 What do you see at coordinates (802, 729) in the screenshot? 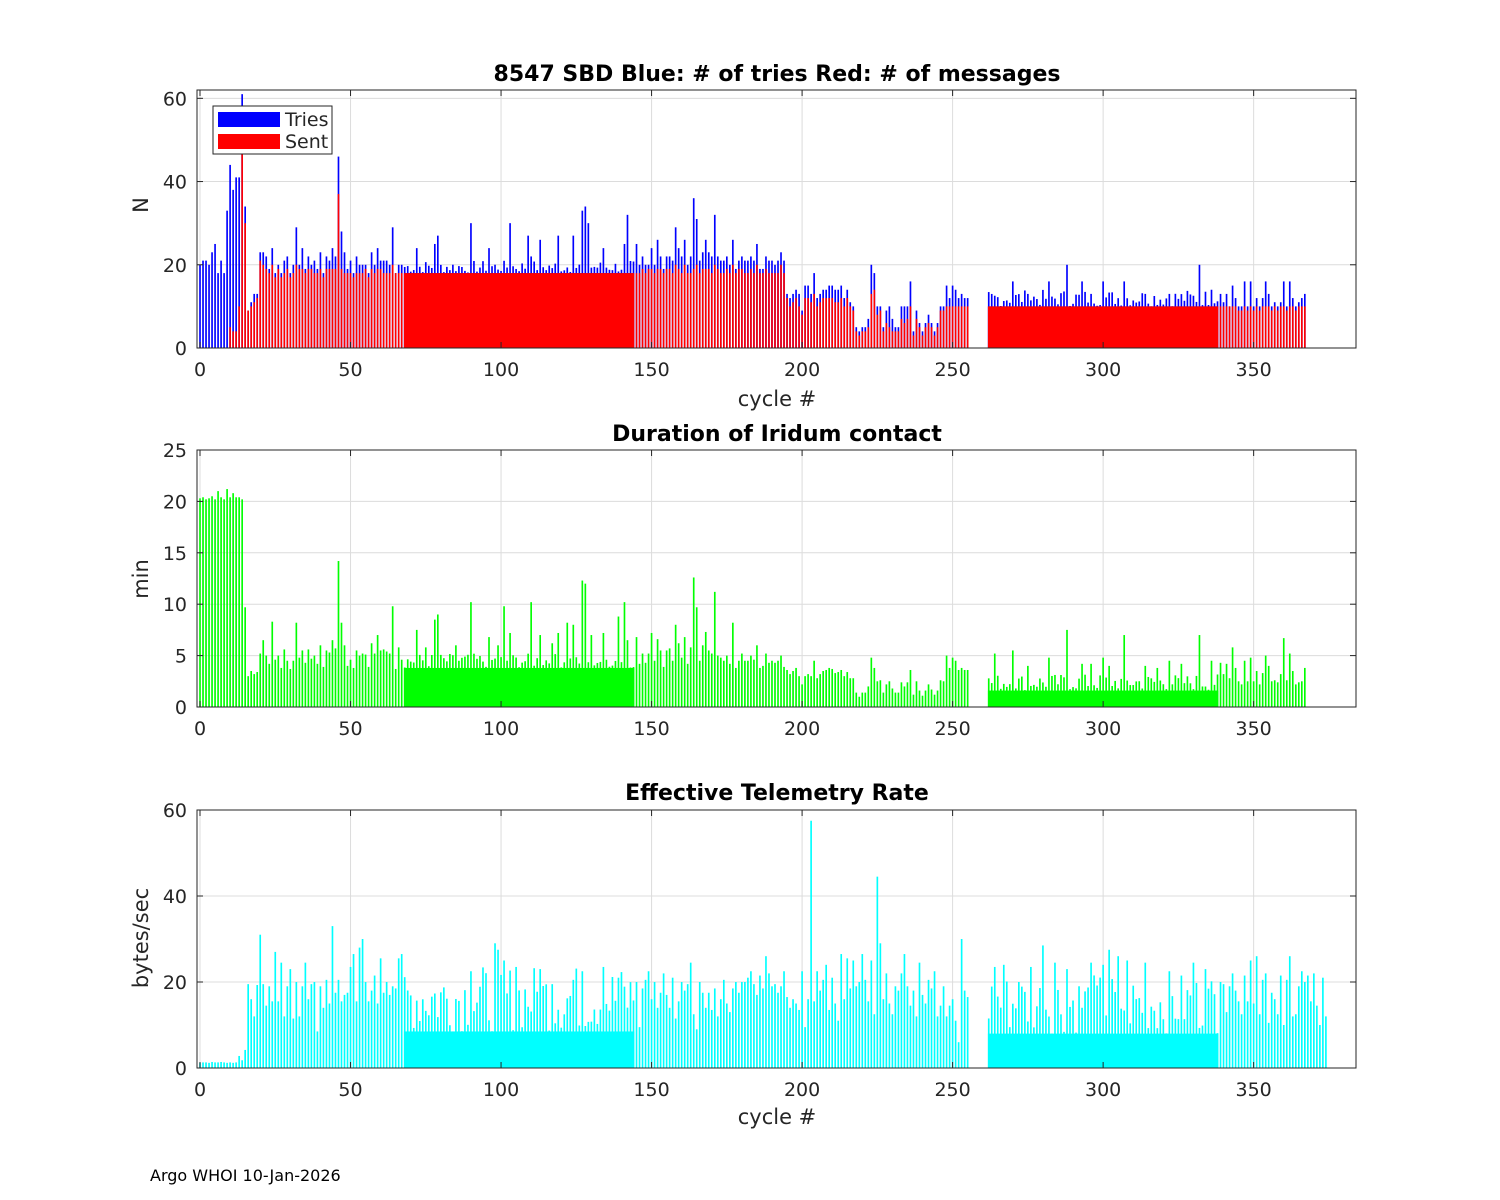
I see `x-tick-label: 200` at bounding box center [802, 729].